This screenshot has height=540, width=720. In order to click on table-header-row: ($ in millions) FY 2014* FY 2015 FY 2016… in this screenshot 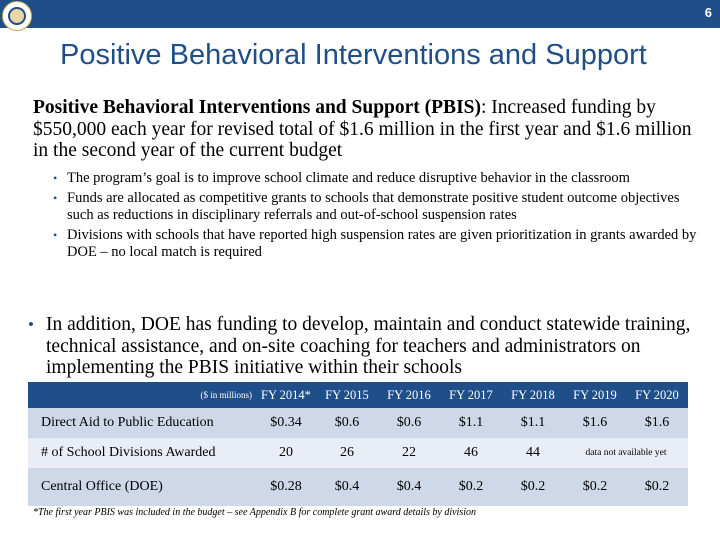, I will do `click(358, 395)`.